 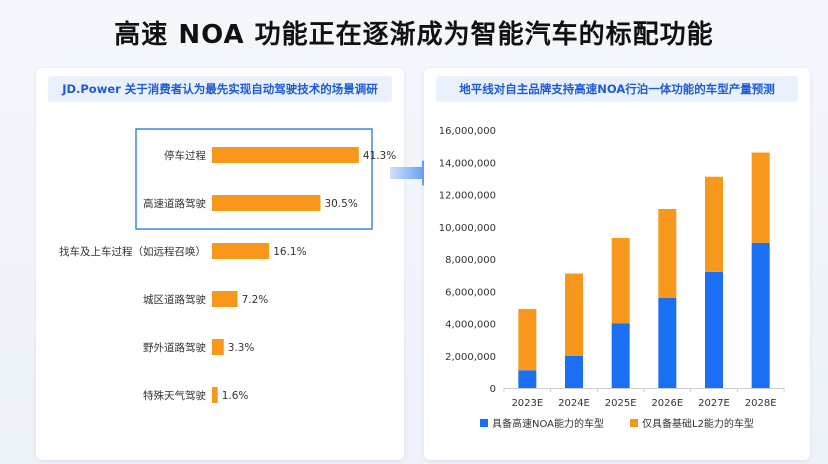 What do you see at coordinates (548, 423) in the screenshot?
I see `legend-label: 具备高速NOA能力的车型` at bounding box center [548, 423].